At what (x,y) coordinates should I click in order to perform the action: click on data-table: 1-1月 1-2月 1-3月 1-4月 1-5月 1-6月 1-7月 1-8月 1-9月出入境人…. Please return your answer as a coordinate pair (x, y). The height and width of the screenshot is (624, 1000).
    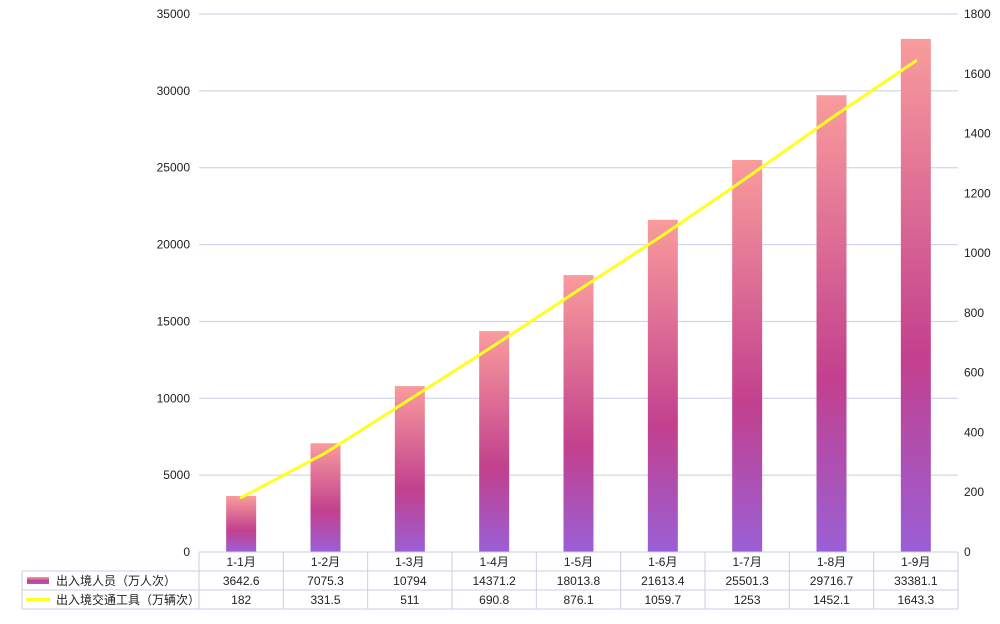
    Looking at the image, I should click on (490, 580).